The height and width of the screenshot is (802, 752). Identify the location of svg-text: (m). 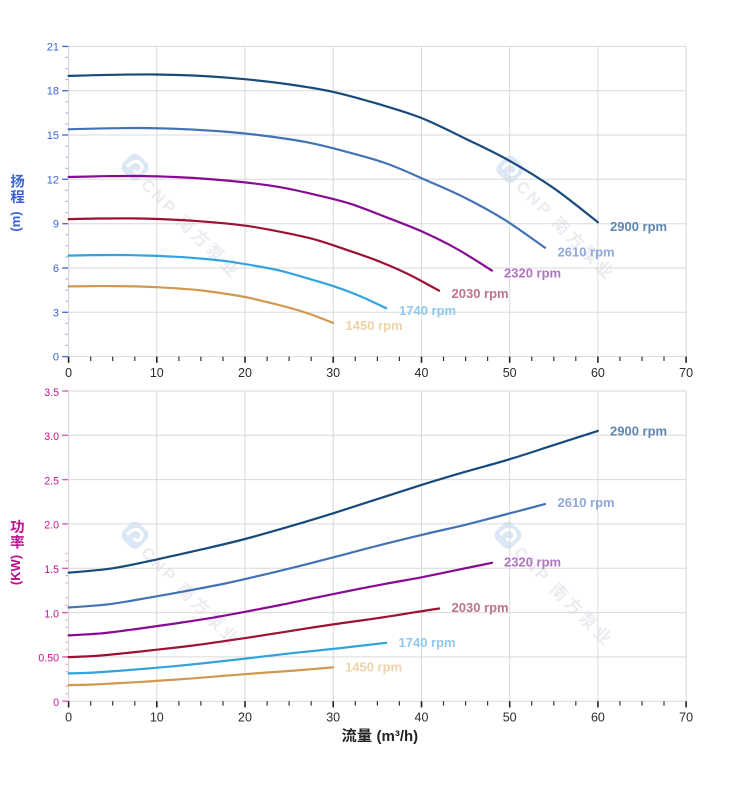
(15, 221).